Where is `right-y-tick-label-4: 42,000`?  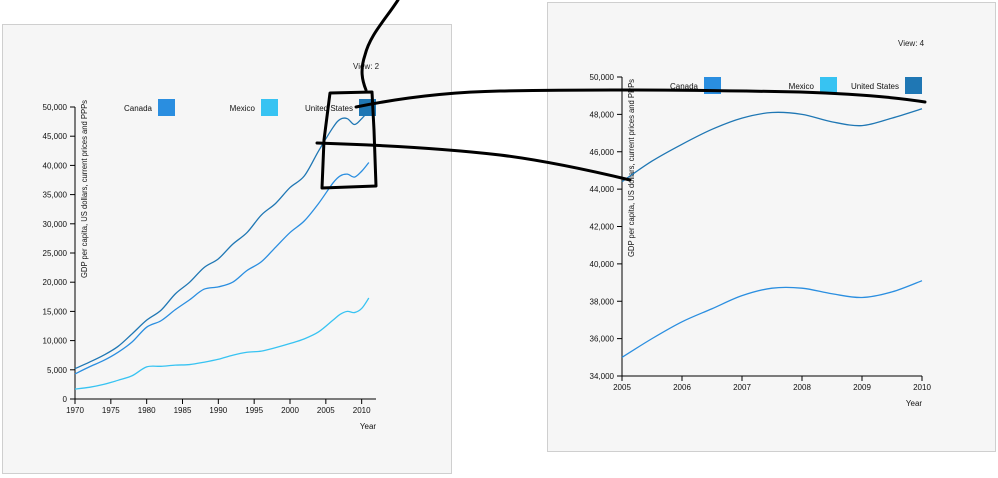
right-y-tick-label-4: 42,000 is located at coordinates (602, 227).